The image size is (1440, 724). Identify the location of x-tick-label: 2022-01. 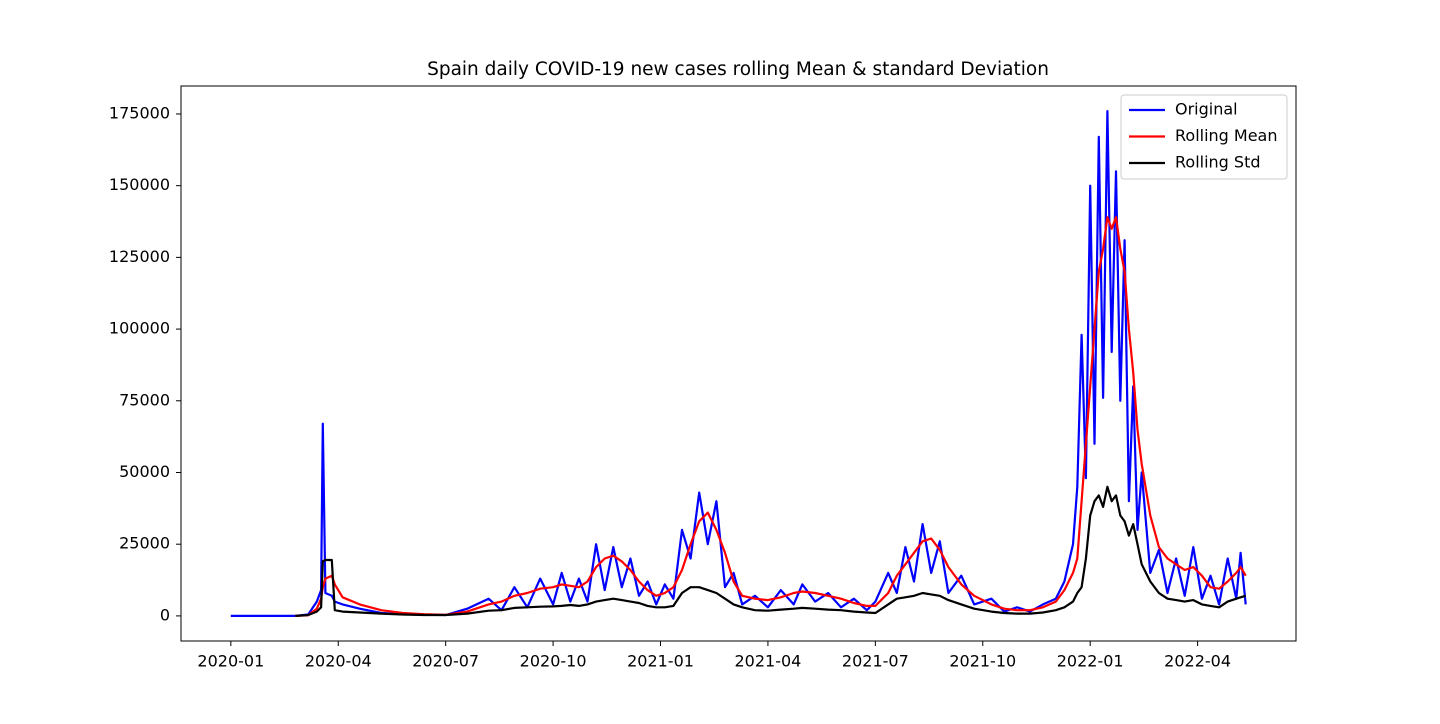
(1090, 661).